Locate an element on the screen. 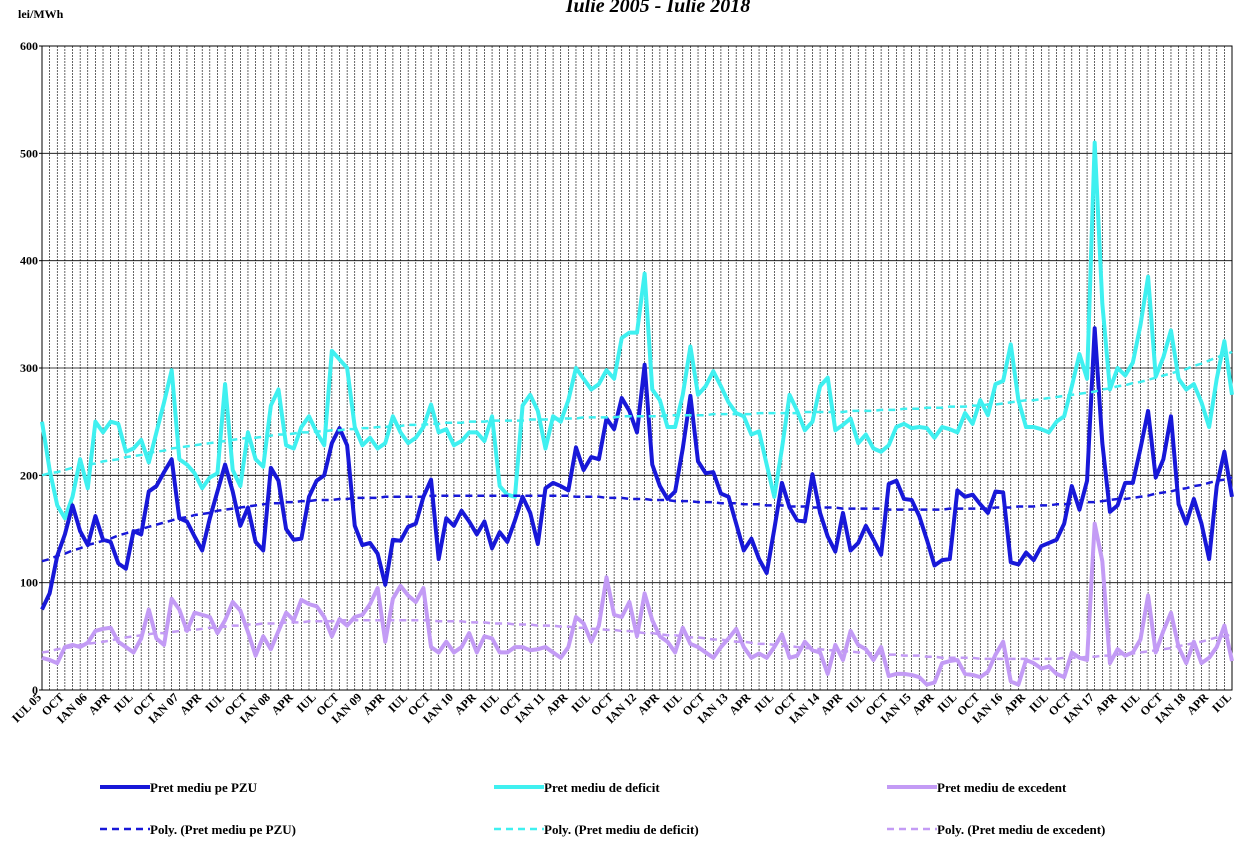 Image resolution: width=1234 pixels, height=841 pixels. legend-label: Poly. (Pret mediu de excedent) is located at coordinates (1021, 829).